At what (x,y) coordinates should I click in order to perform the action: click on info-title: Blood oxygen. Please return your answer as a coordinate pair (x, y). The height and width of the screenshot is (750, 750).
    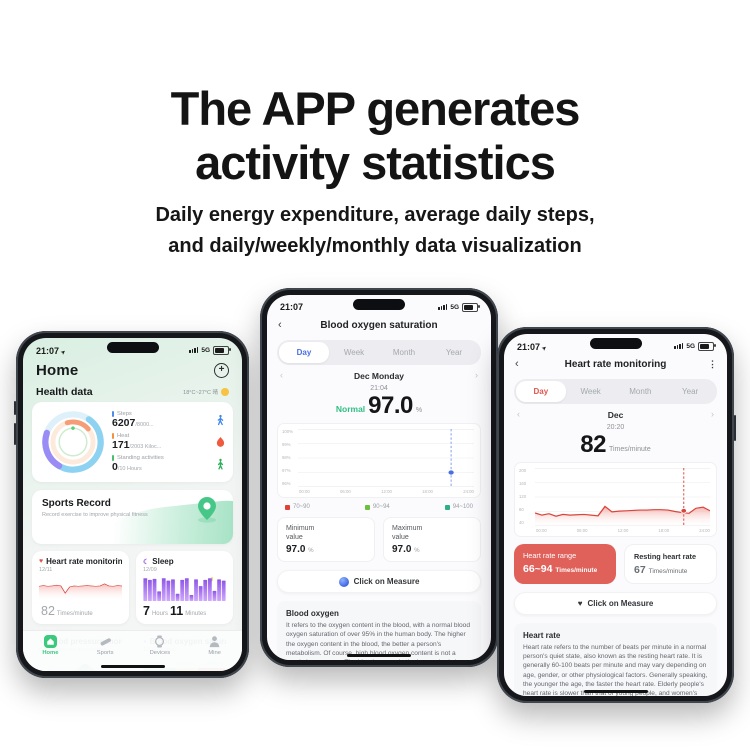
    Looking at the image, I should click on (312, 614).